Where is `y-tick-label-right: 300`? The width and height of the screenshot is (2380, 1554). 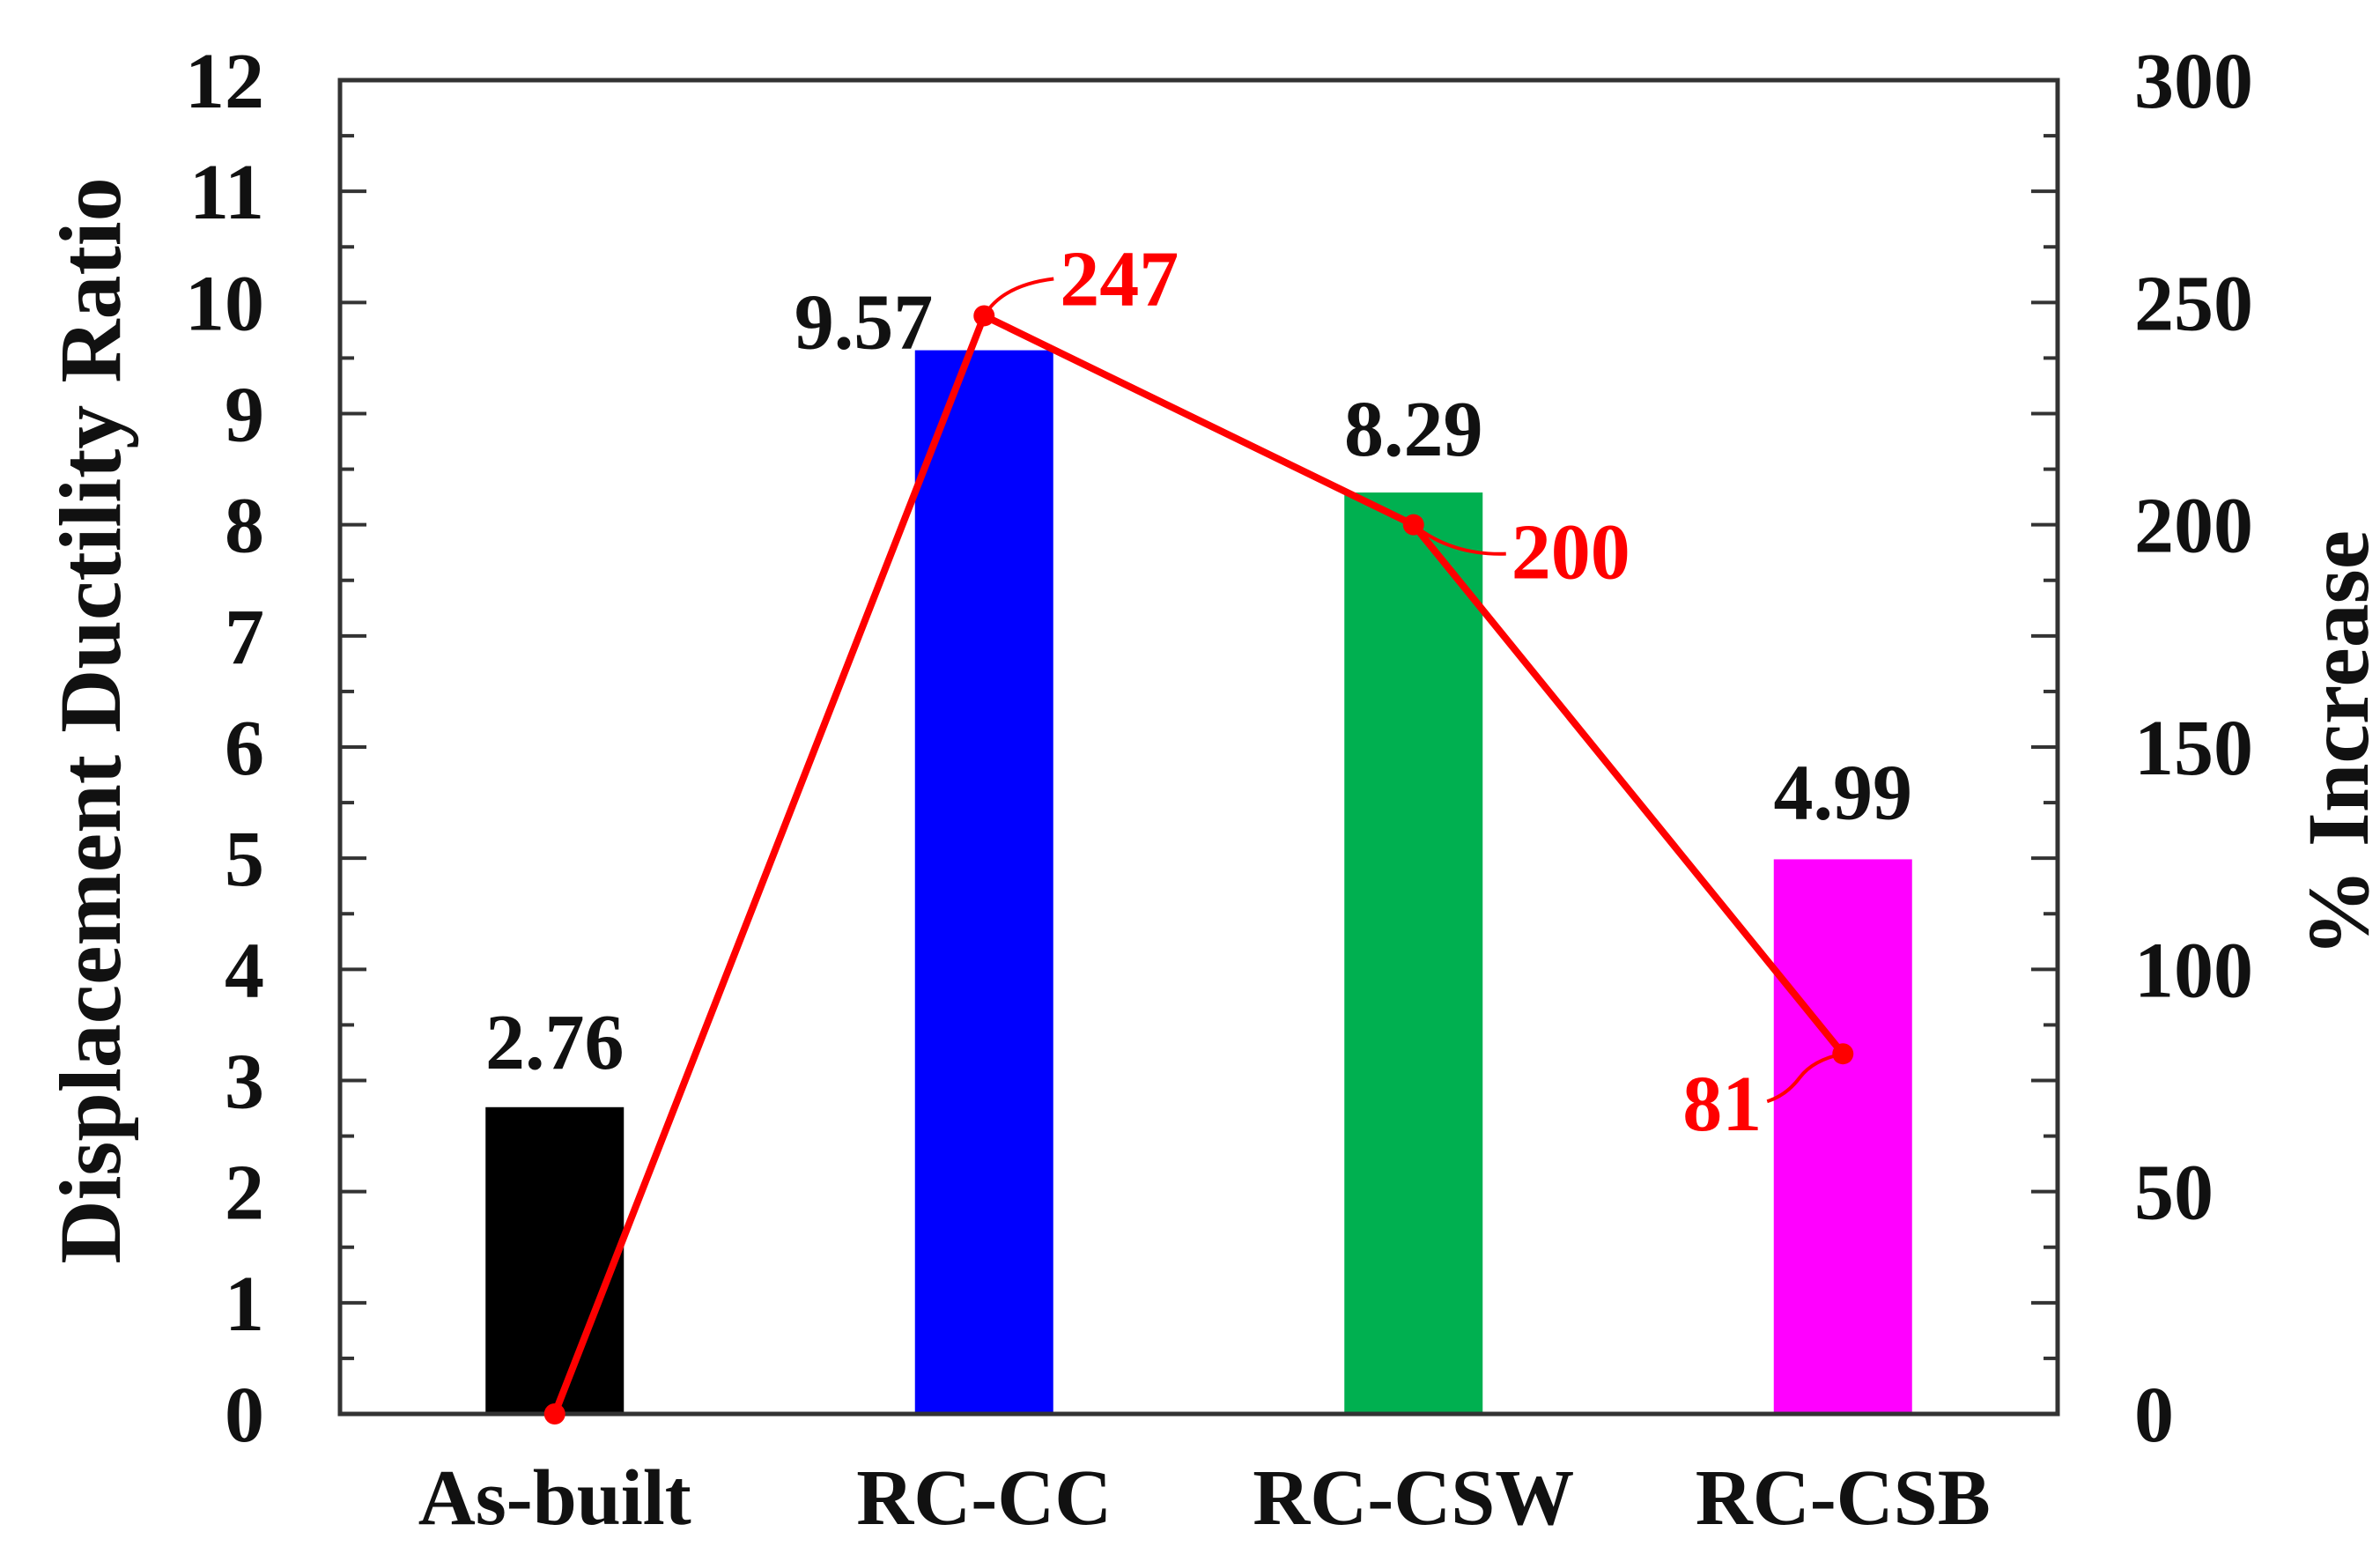 y-tick-label-right: 300 is located at coordinates (2193, 81).